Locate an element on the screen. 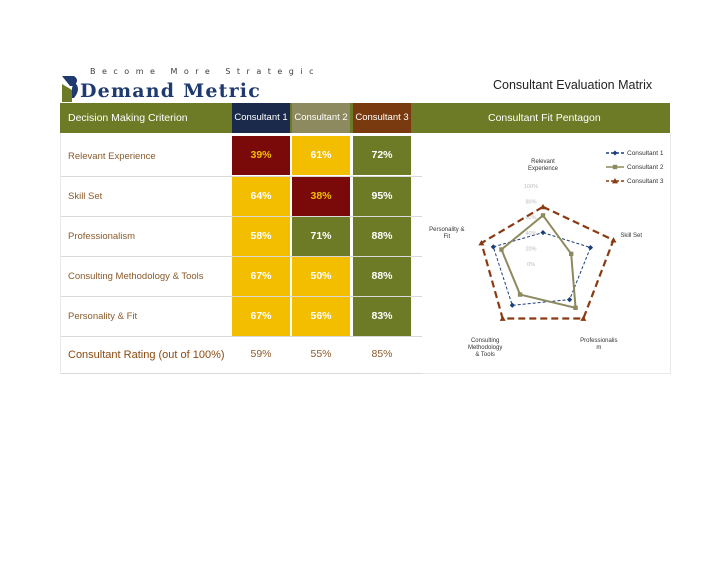 The height and width of the screenshot is (563, 728). score-cell: 83% is located at coordinates (382, 316).